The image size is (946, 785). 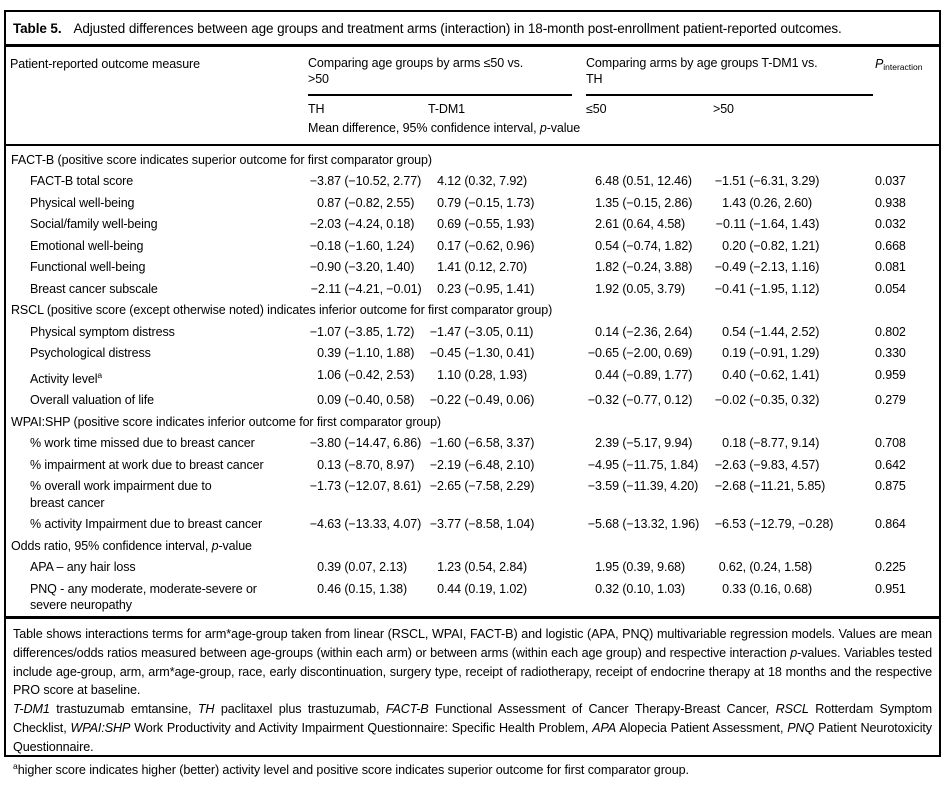 What do you see at coordinates (644, 245) in the screenshot?
I see `value-cell: 0.54 (−0.74, 1.82)` at bounding box center [644, 245].